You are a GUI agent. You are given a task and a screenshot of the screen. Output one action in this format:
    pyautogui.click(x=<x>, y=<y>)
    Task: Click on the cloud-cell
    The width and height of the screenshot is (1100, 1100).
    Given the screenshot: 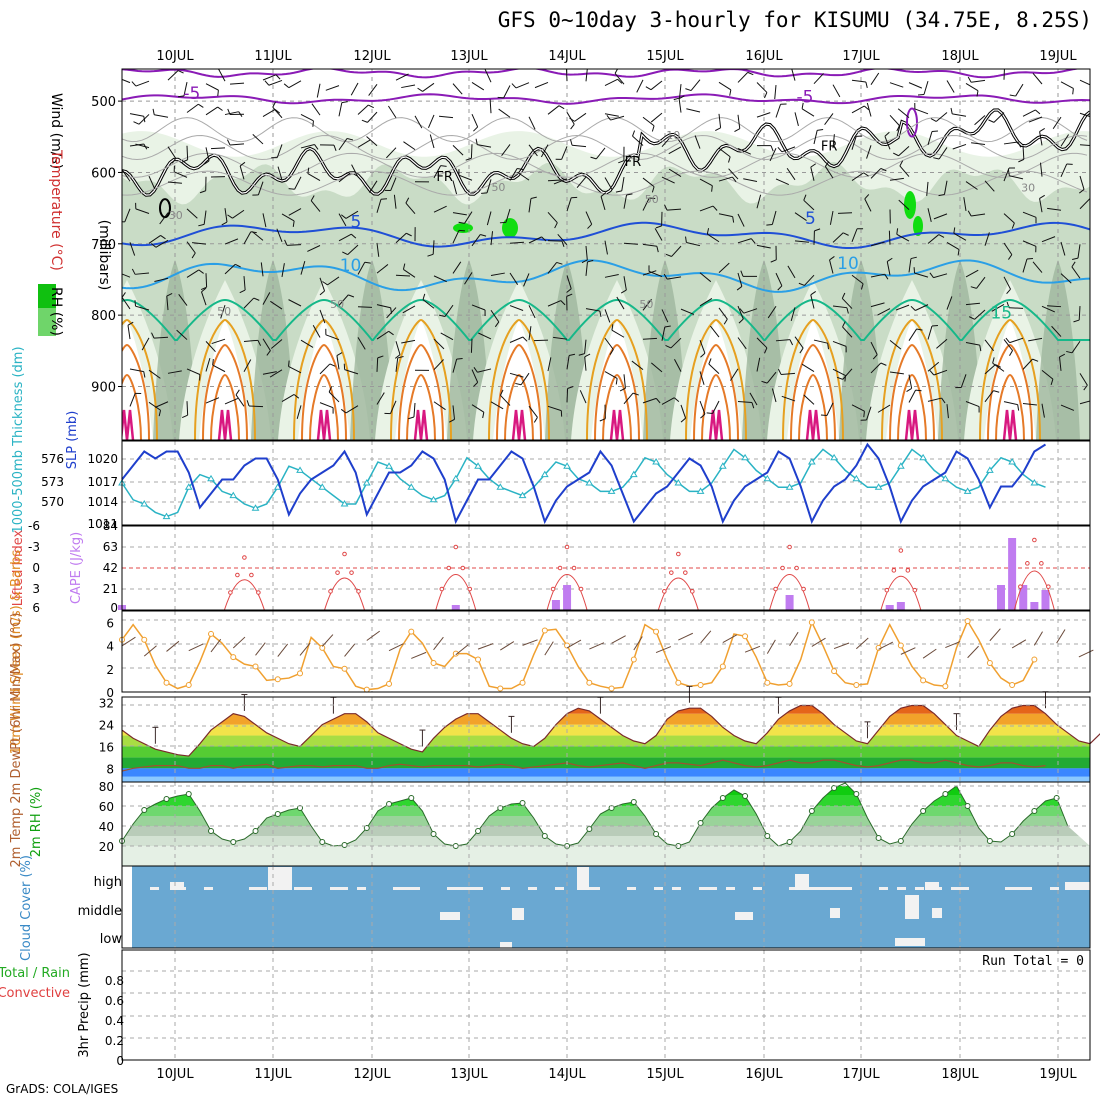 What is the action you would take?
    pyautogui.click(x=835, y=913)
    